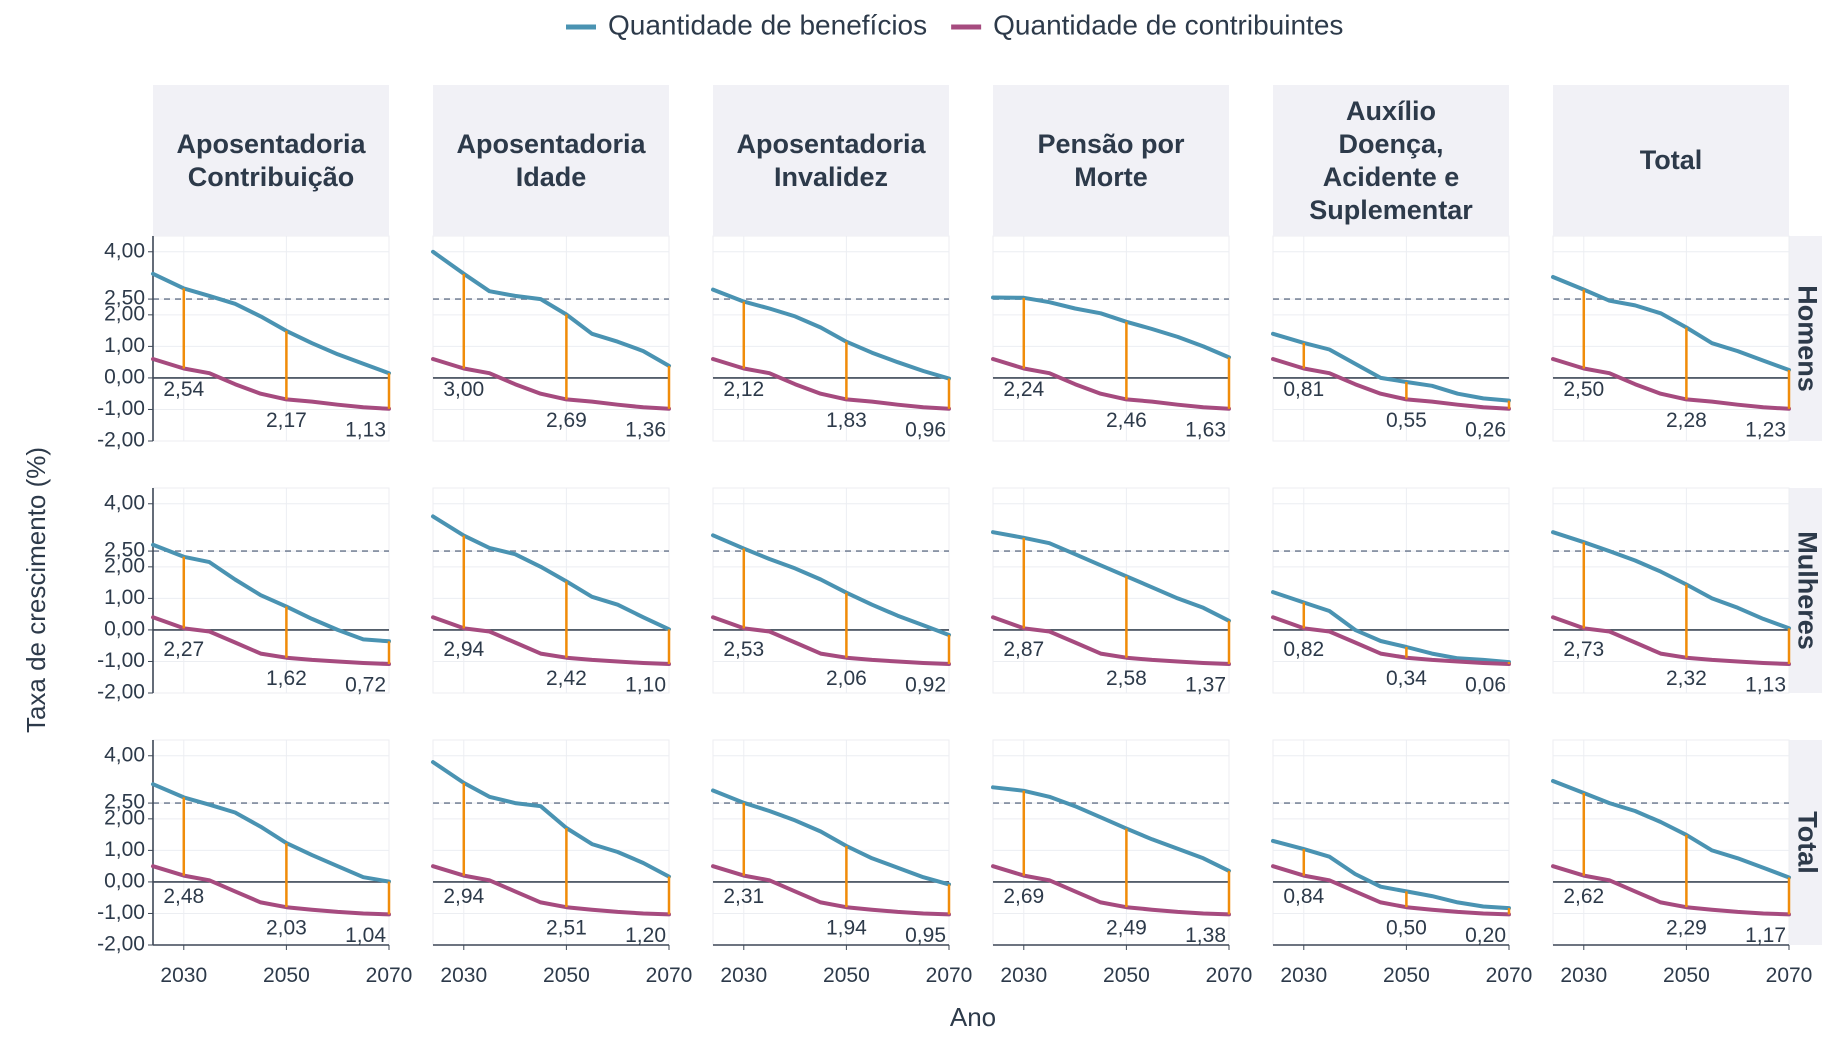 This screenshot has height=1038, width=1822. I want to click on gap-label: 1,04, so click(365, 935).